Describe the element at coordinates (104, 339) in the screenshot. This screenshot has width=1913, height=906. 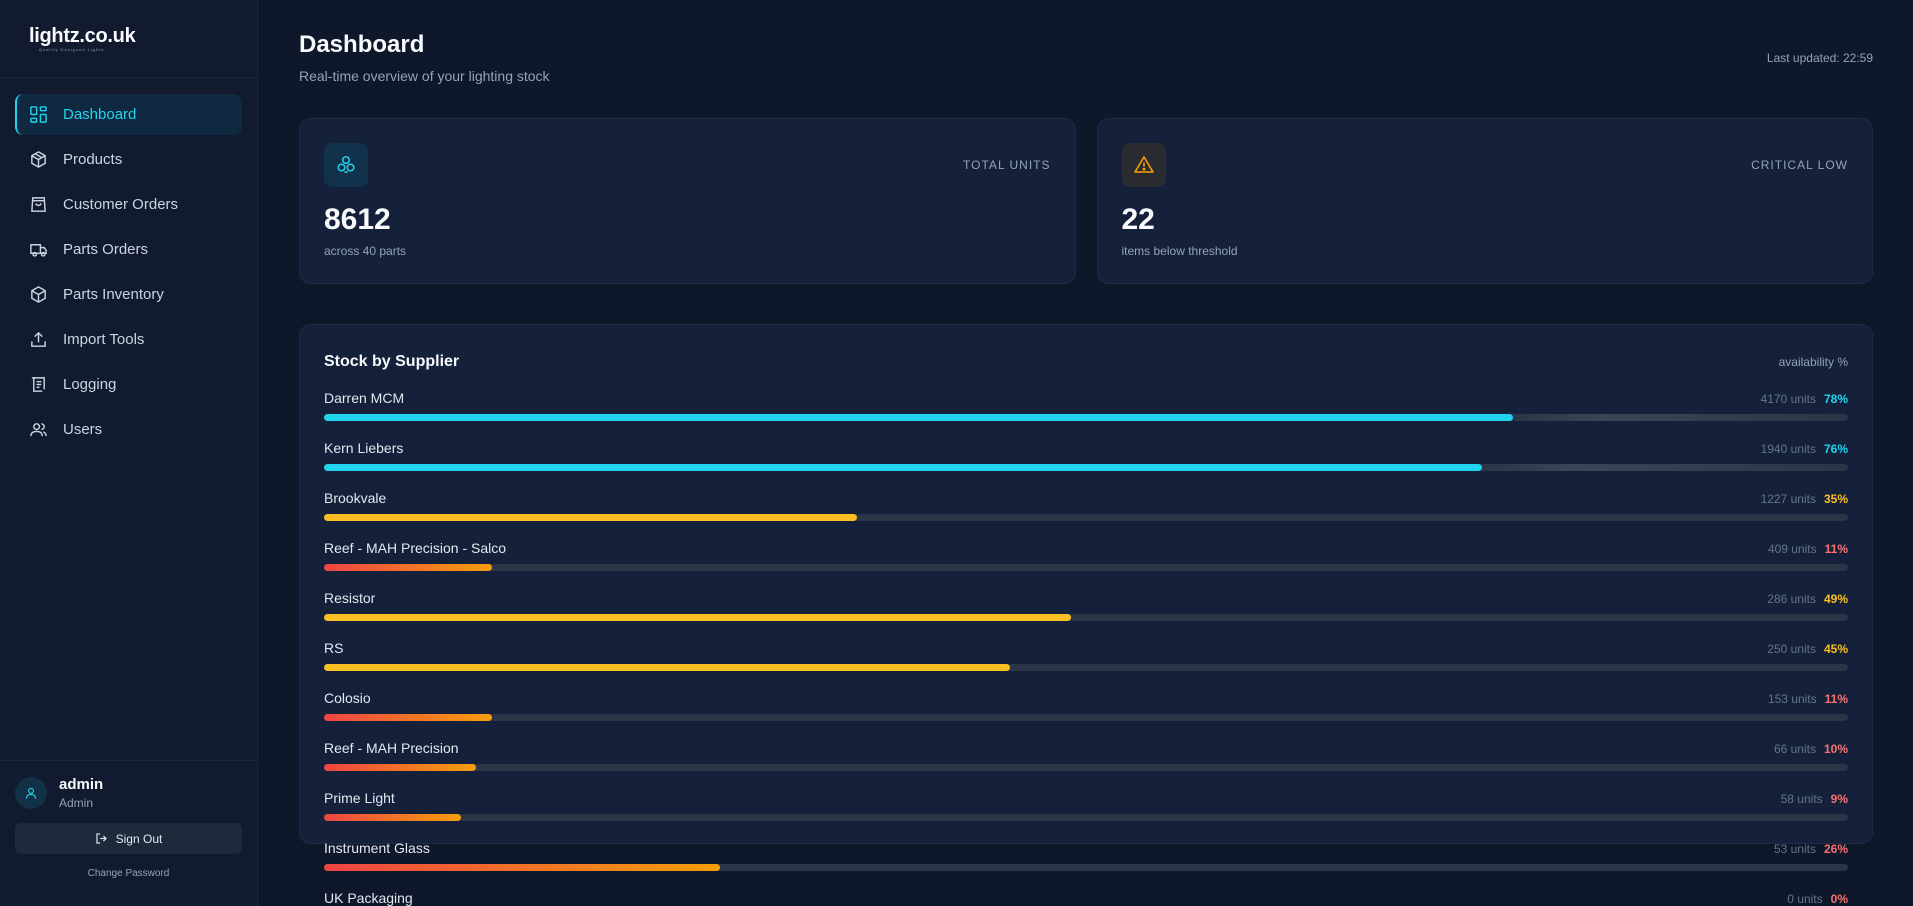
I see `sidebar-item-label: Import Tools` at that location.